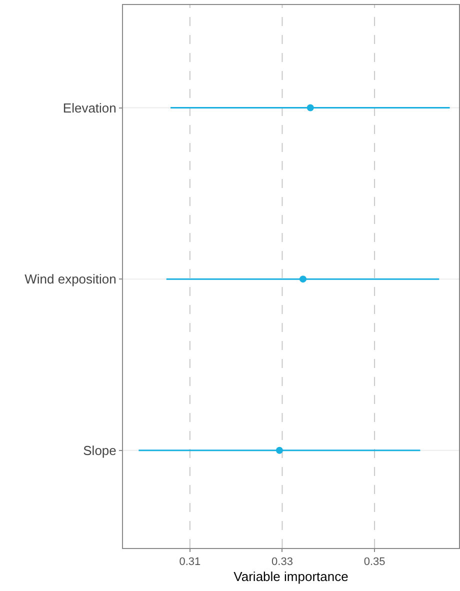 This screenshot has width=460, height=591. Describe the element at coordinates (282, 562) in the screenshot. I see `x-tick-label: 0.33` at that location.